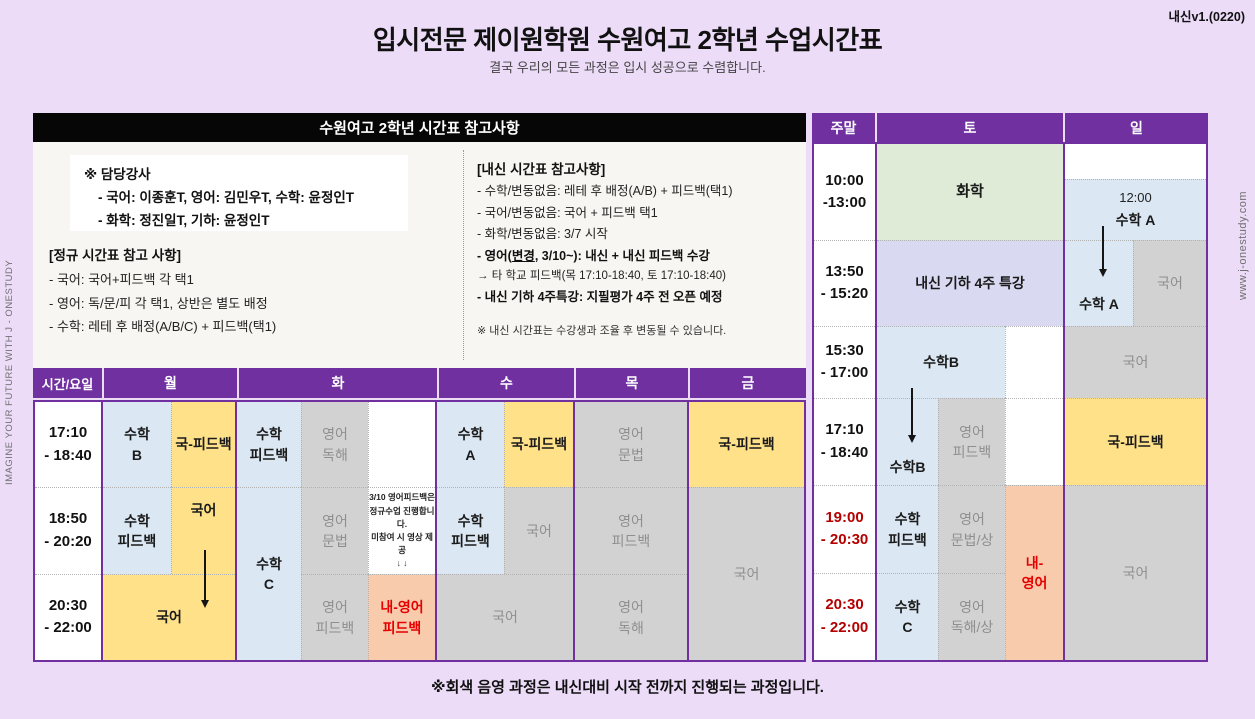  I want to click on weekday-header-time: 시간/요일, so click(67, 383).